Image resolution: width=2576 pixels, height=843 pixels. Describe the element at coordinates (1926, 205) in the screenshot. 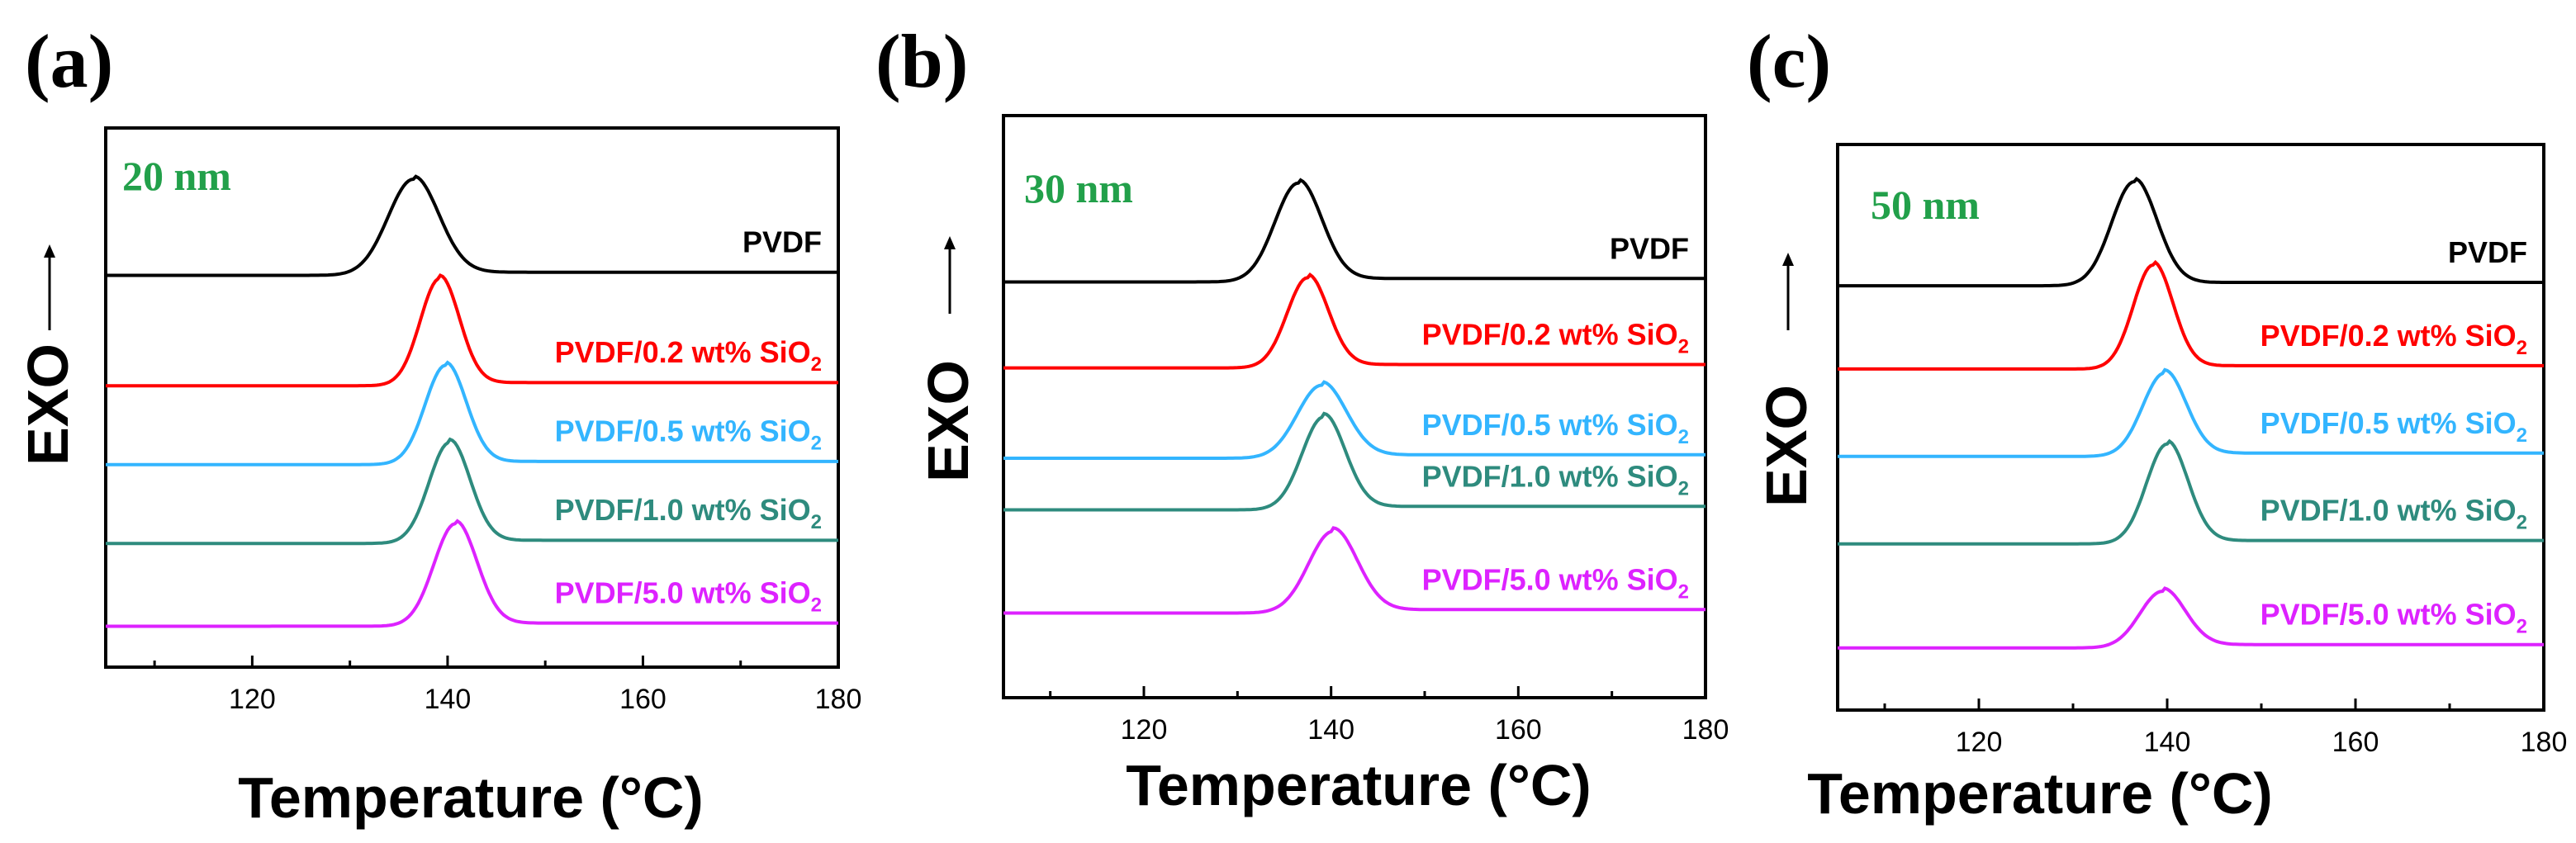

I see `particle-size-label: 50 nm` at that location.